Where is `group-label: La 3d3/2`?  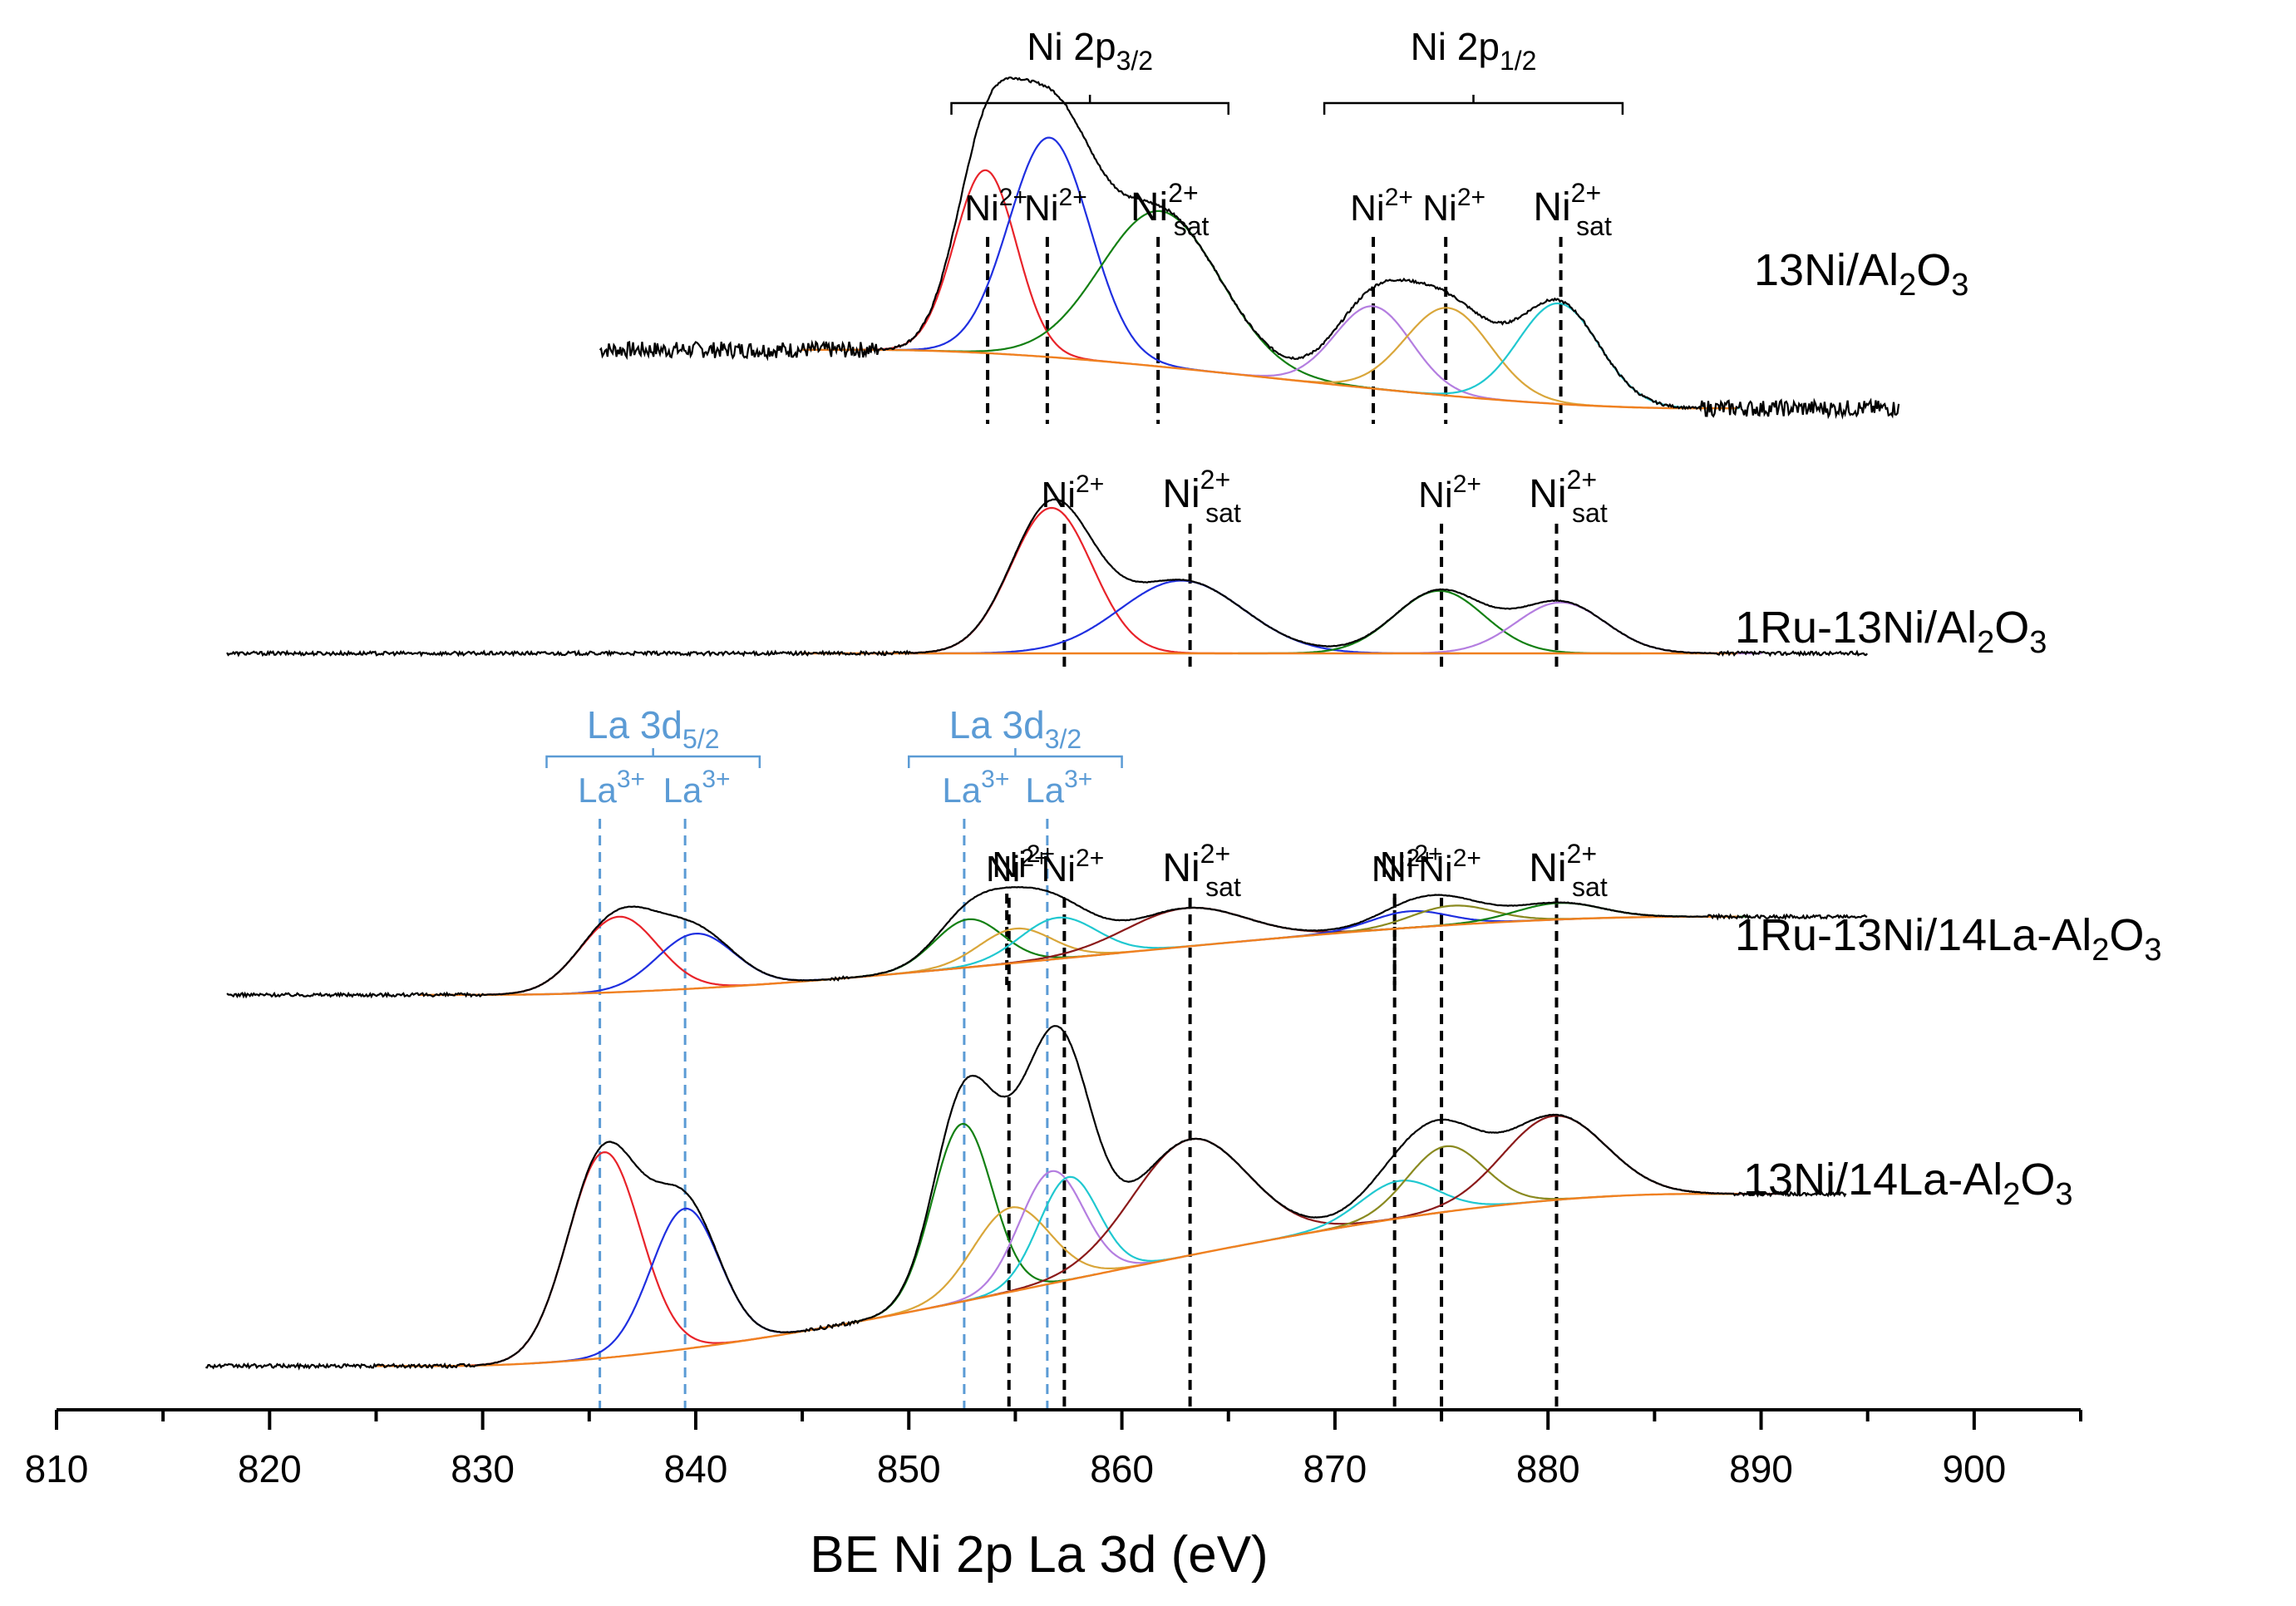 group-label: La 3d3/2 is located at coordinates (1015, 728).